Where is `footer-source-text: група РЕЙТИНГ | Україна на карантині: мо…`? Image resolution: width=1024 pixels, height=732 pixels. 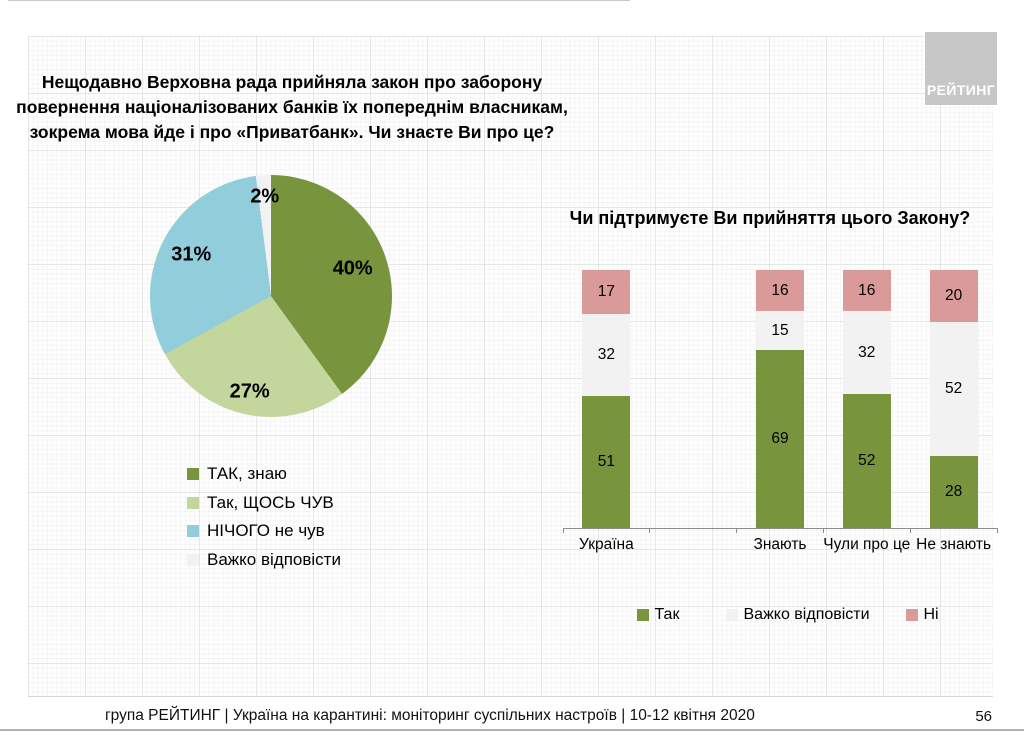
footer-source-text: група РЕЙТИНГ | Україна на карантині: мо… is located at coordinates (430, 715).